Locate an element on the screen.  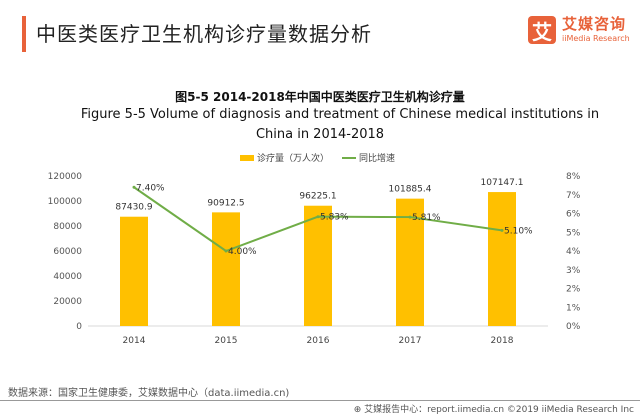
x-tick-label: 2015 is located at coordinates (226, 341).